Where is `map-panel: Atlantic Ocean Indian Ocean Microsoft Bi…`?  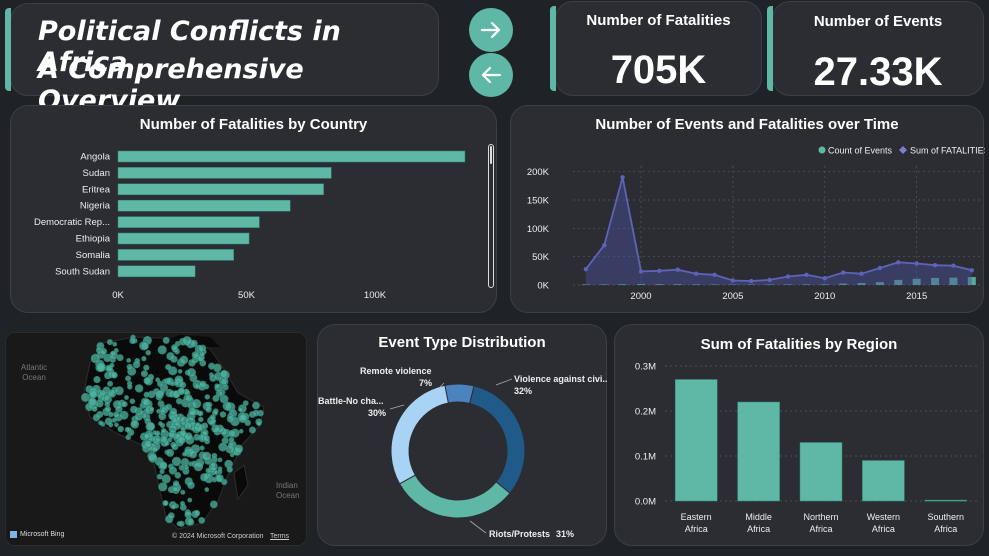 map-panel: Atlantic Ocean Indian Ocean Microsoft Bi… is located at coordinates (156, 439).